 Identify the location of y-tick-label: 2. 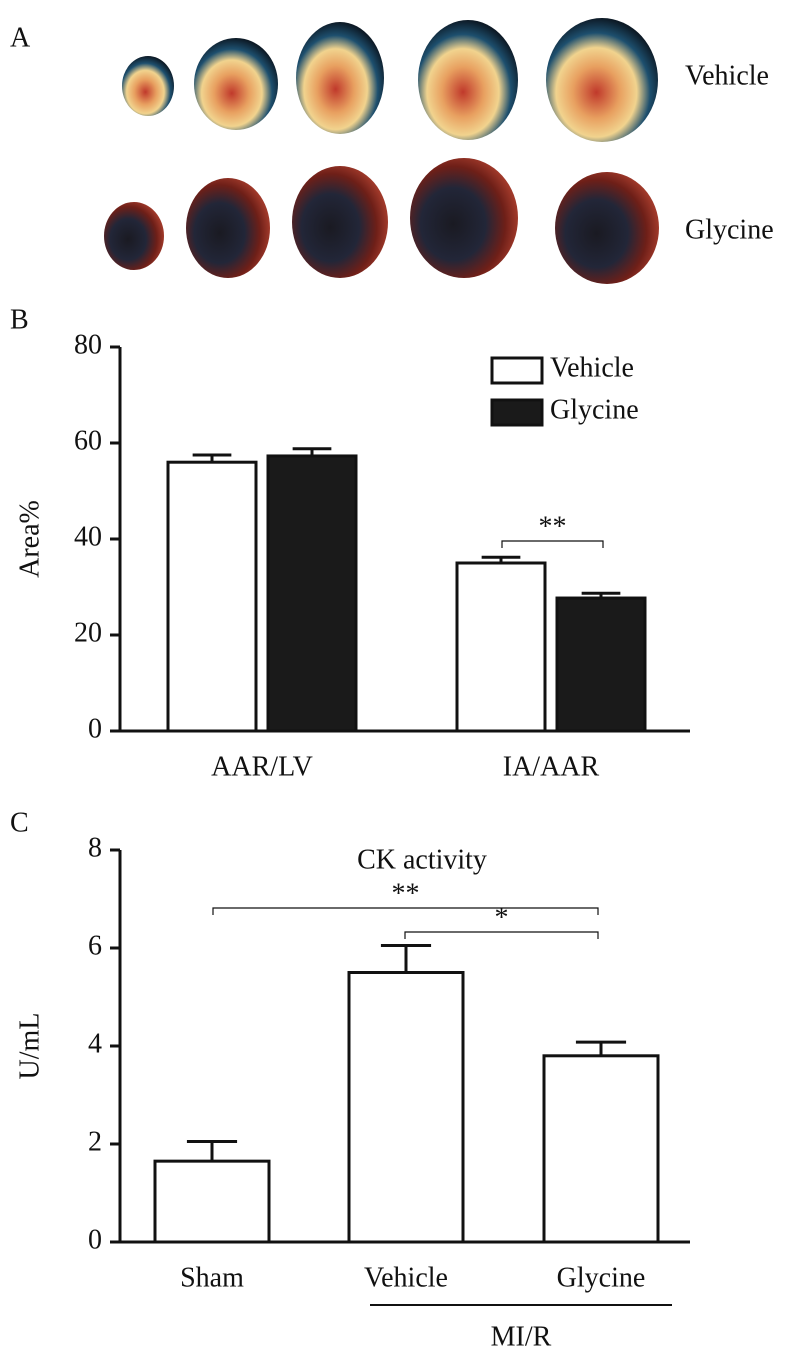
(95, 1141).